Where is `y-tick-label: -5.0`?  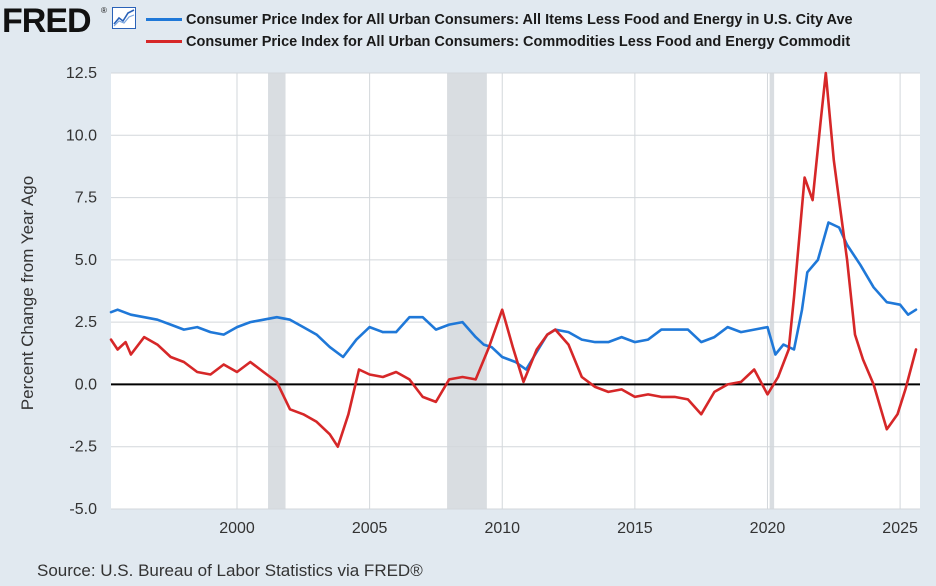 y-tick-label: -5.0 is located at coordinates (83, 509).